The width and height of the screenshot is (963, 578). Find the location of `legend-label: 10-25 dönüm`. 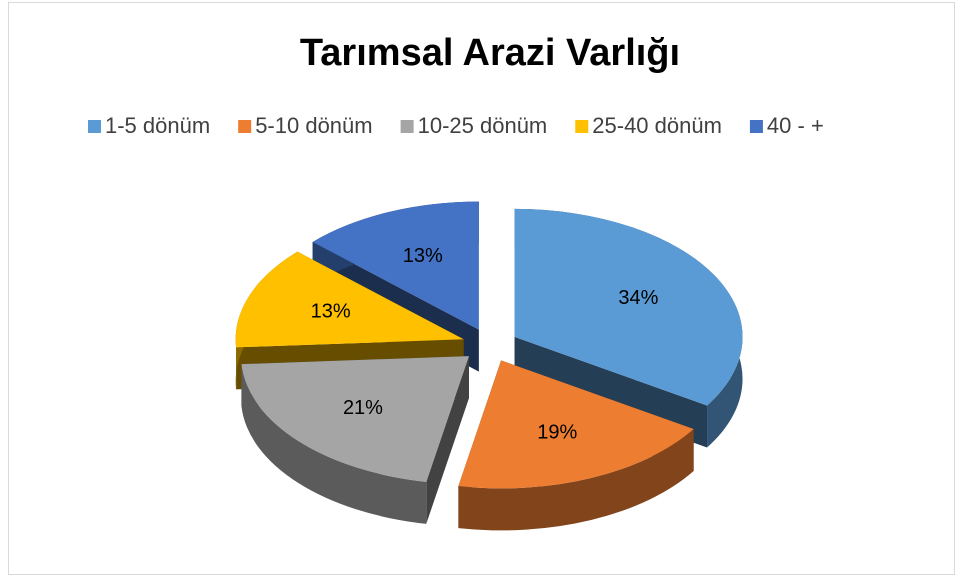

legend-label: 10-25 dönüm is located at coordinates (483, 125).